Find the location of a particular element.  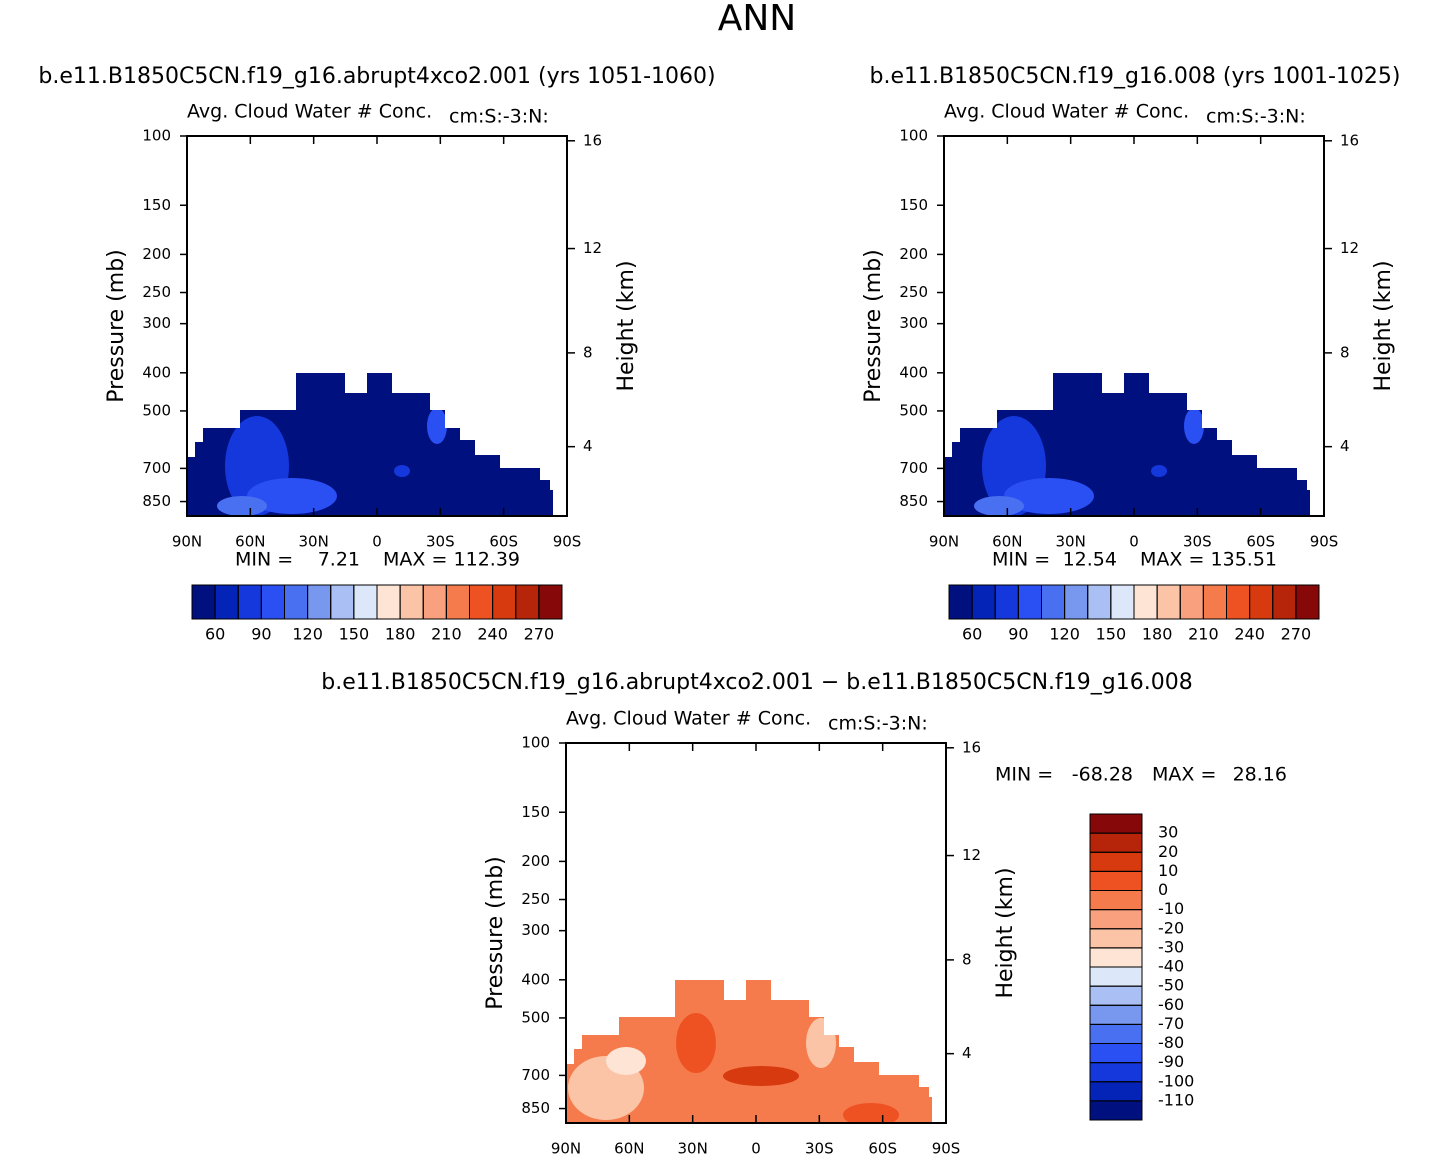

colorbar-label: 150 is located at coordinates (1111, 634).